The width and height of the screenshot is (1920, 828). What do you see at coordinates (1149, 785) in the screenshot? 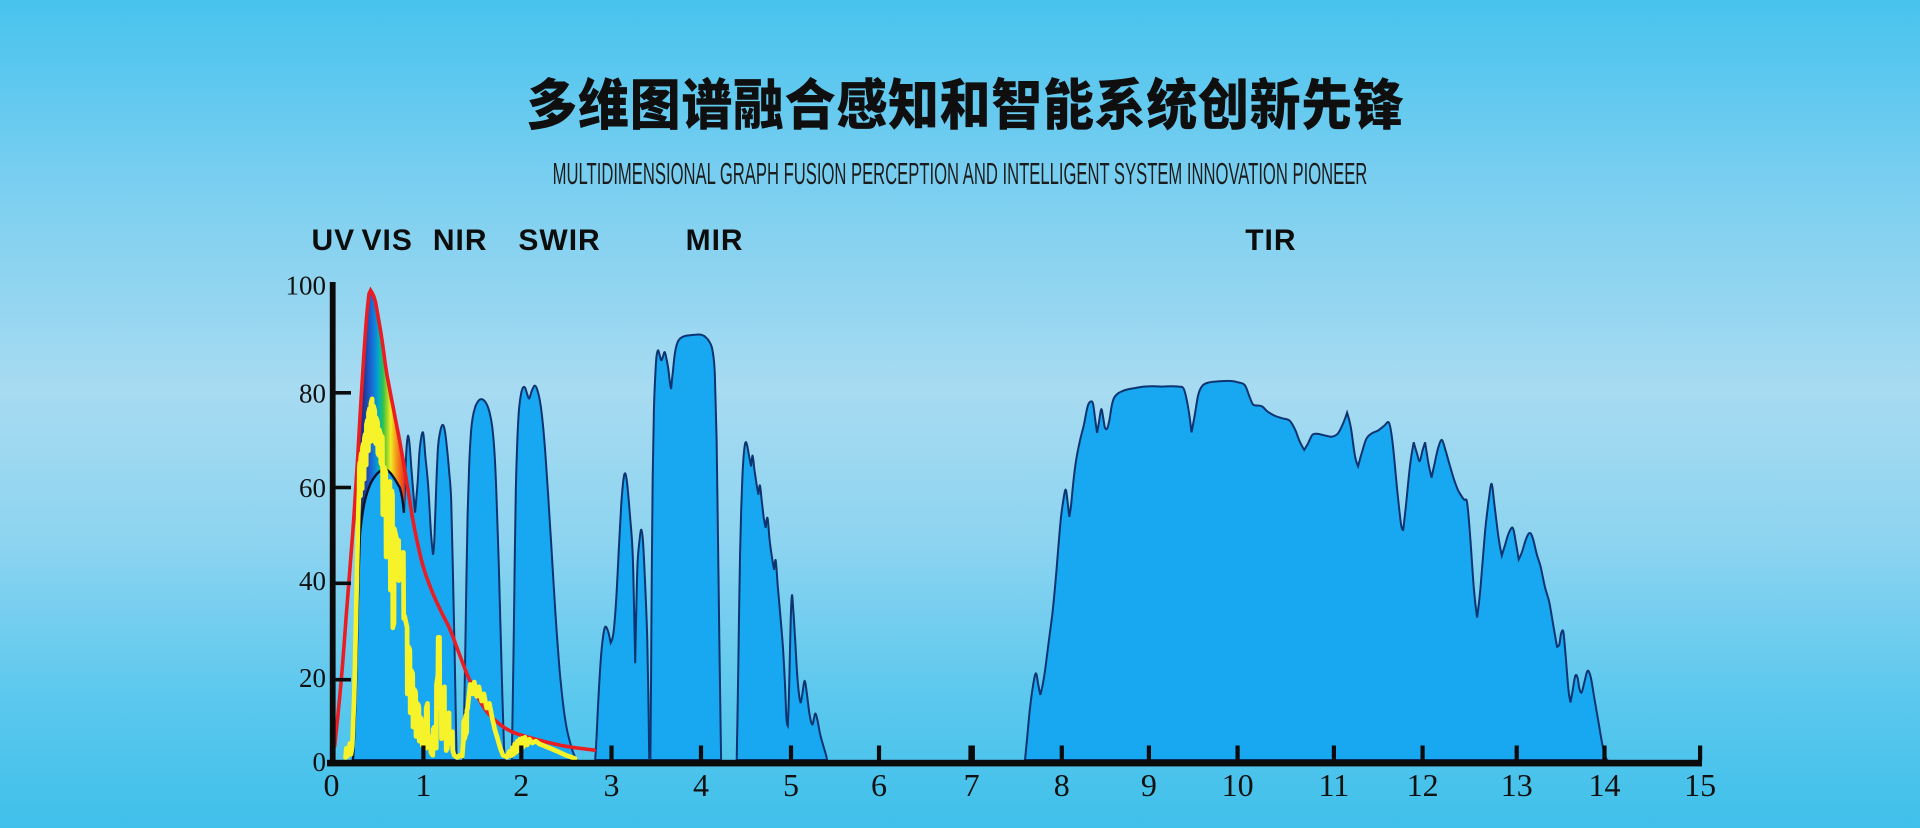
I see `svg-text: 9` at bounding box center [1149, 785].